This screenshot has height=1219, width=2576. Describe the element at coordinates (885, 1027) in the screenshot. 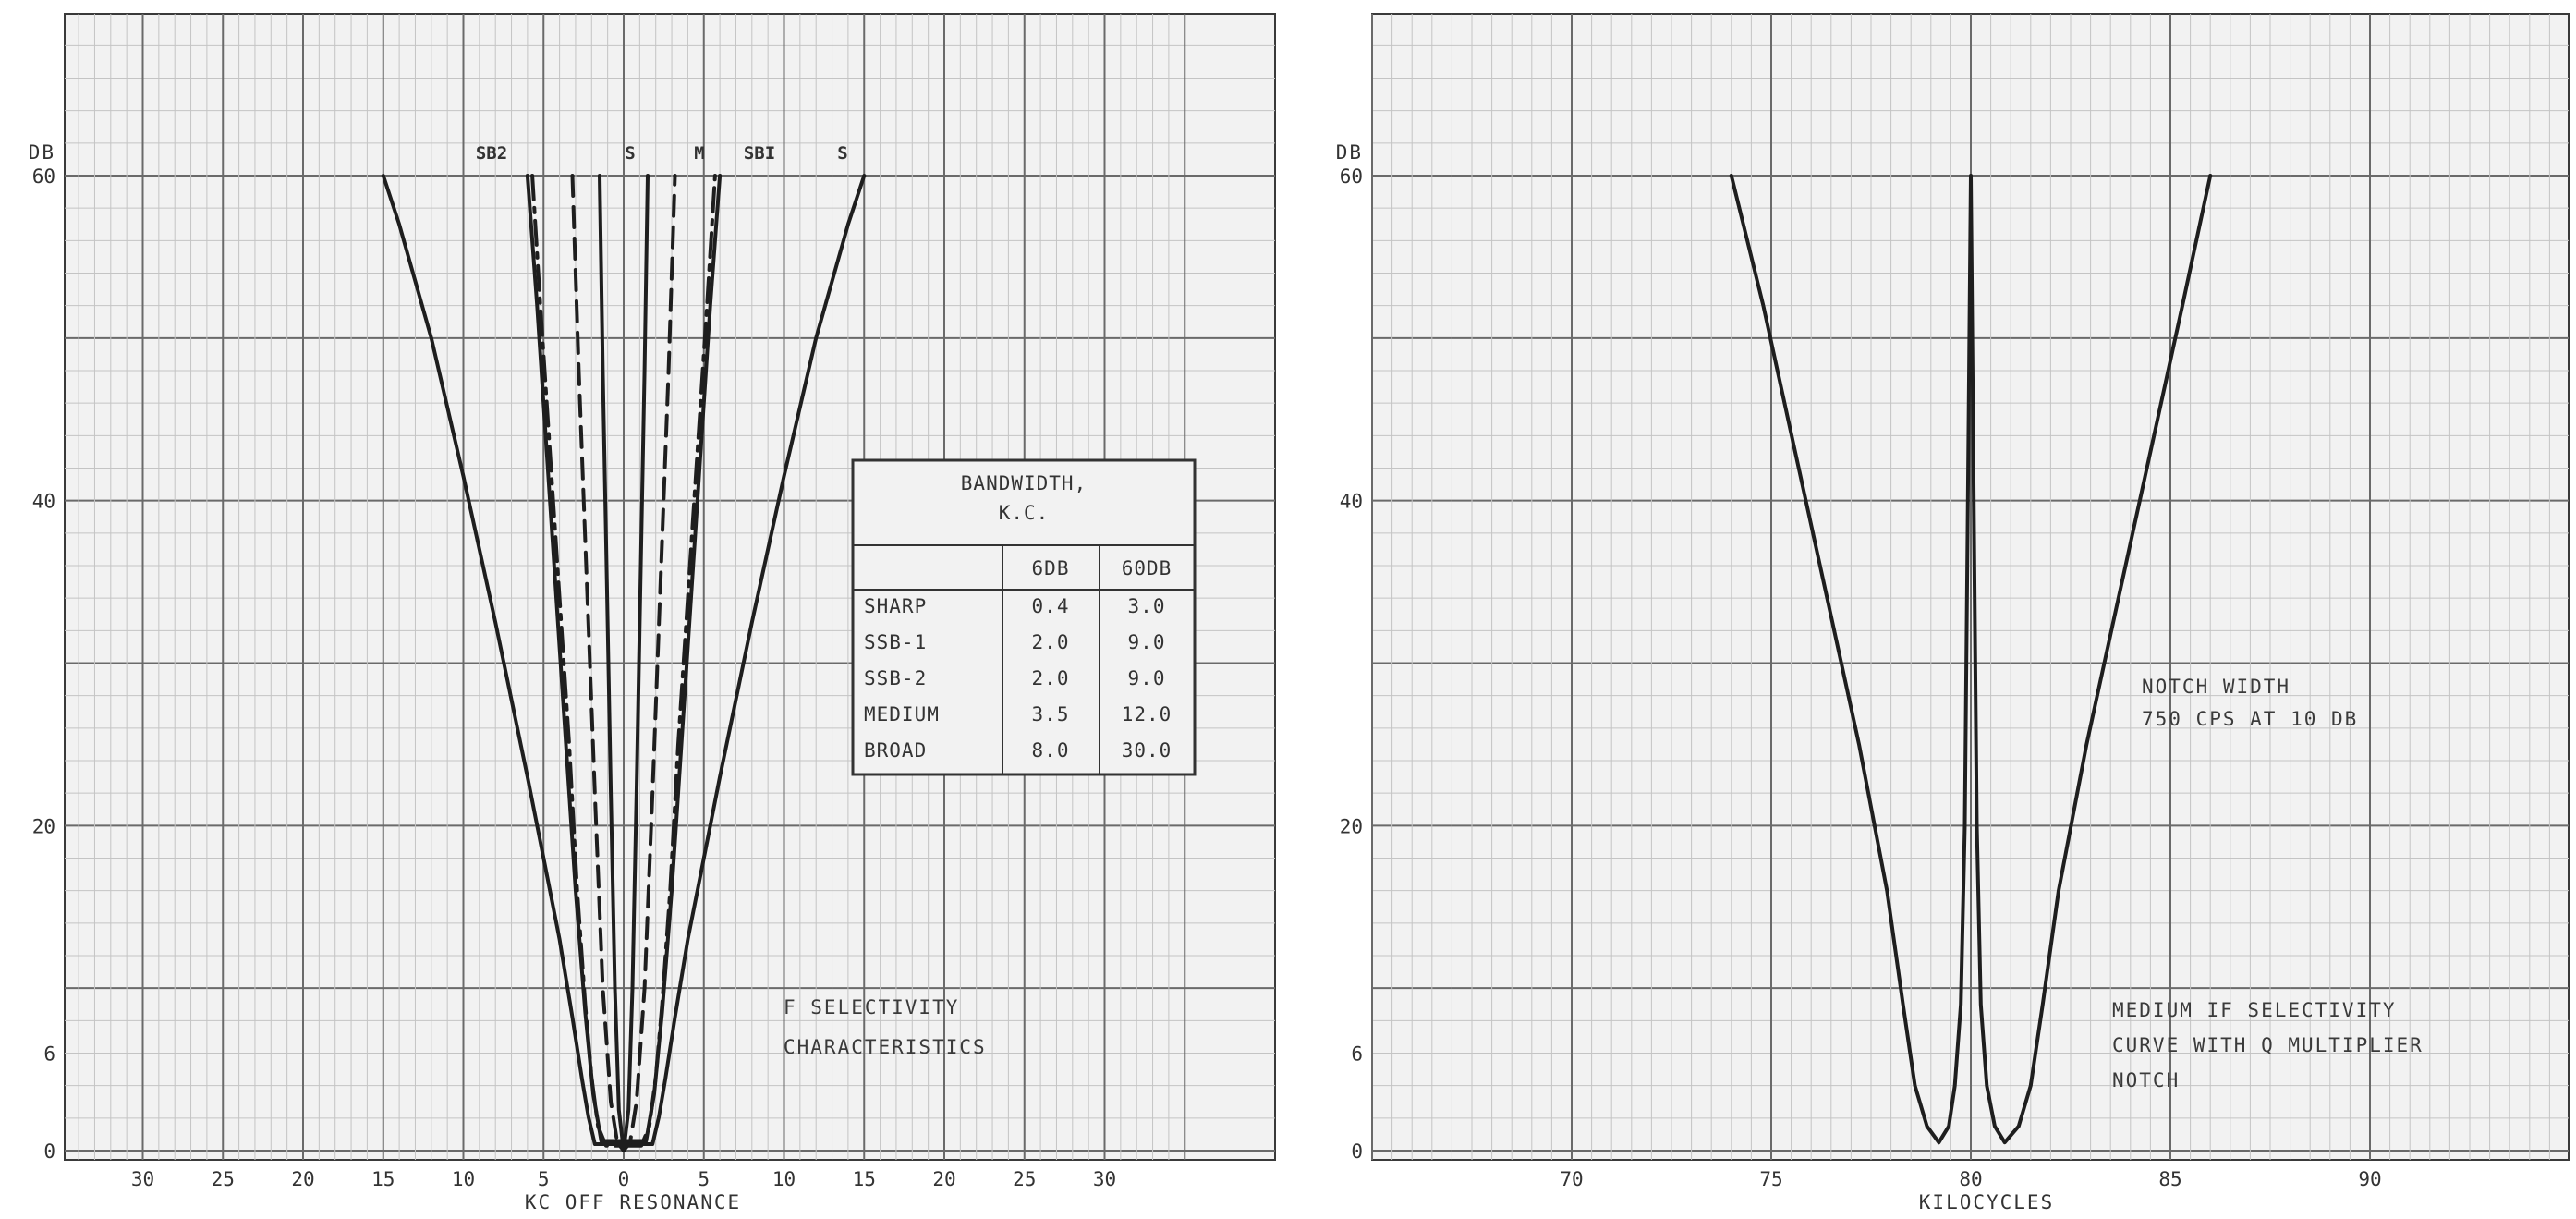

I see `left-annotation: F SELECTIVITY CHARACTERISTICS` at that location.